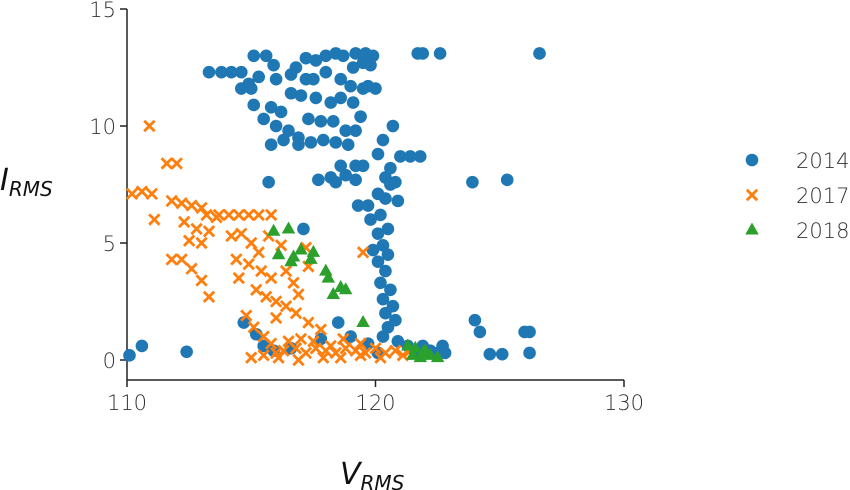  I want to click on legend: 2014 2017 2018, so click(797, 196).